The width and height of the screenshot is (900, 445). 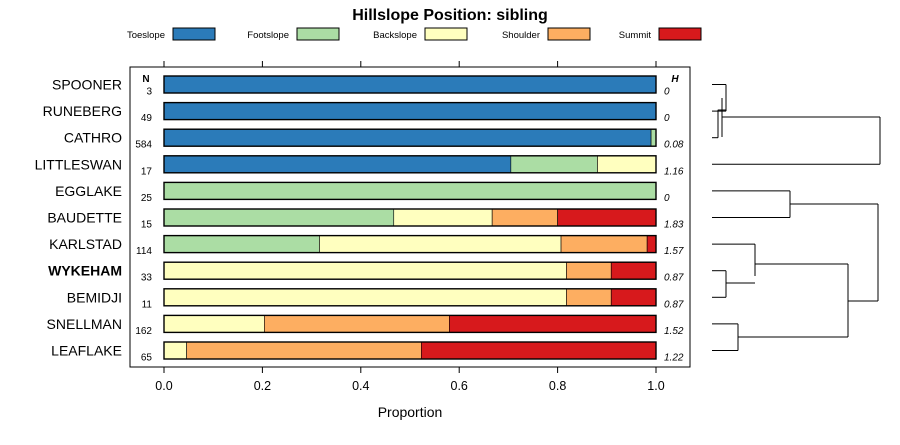 I want to click on n-value-runeberg: 49, so click(x=147, y=118).